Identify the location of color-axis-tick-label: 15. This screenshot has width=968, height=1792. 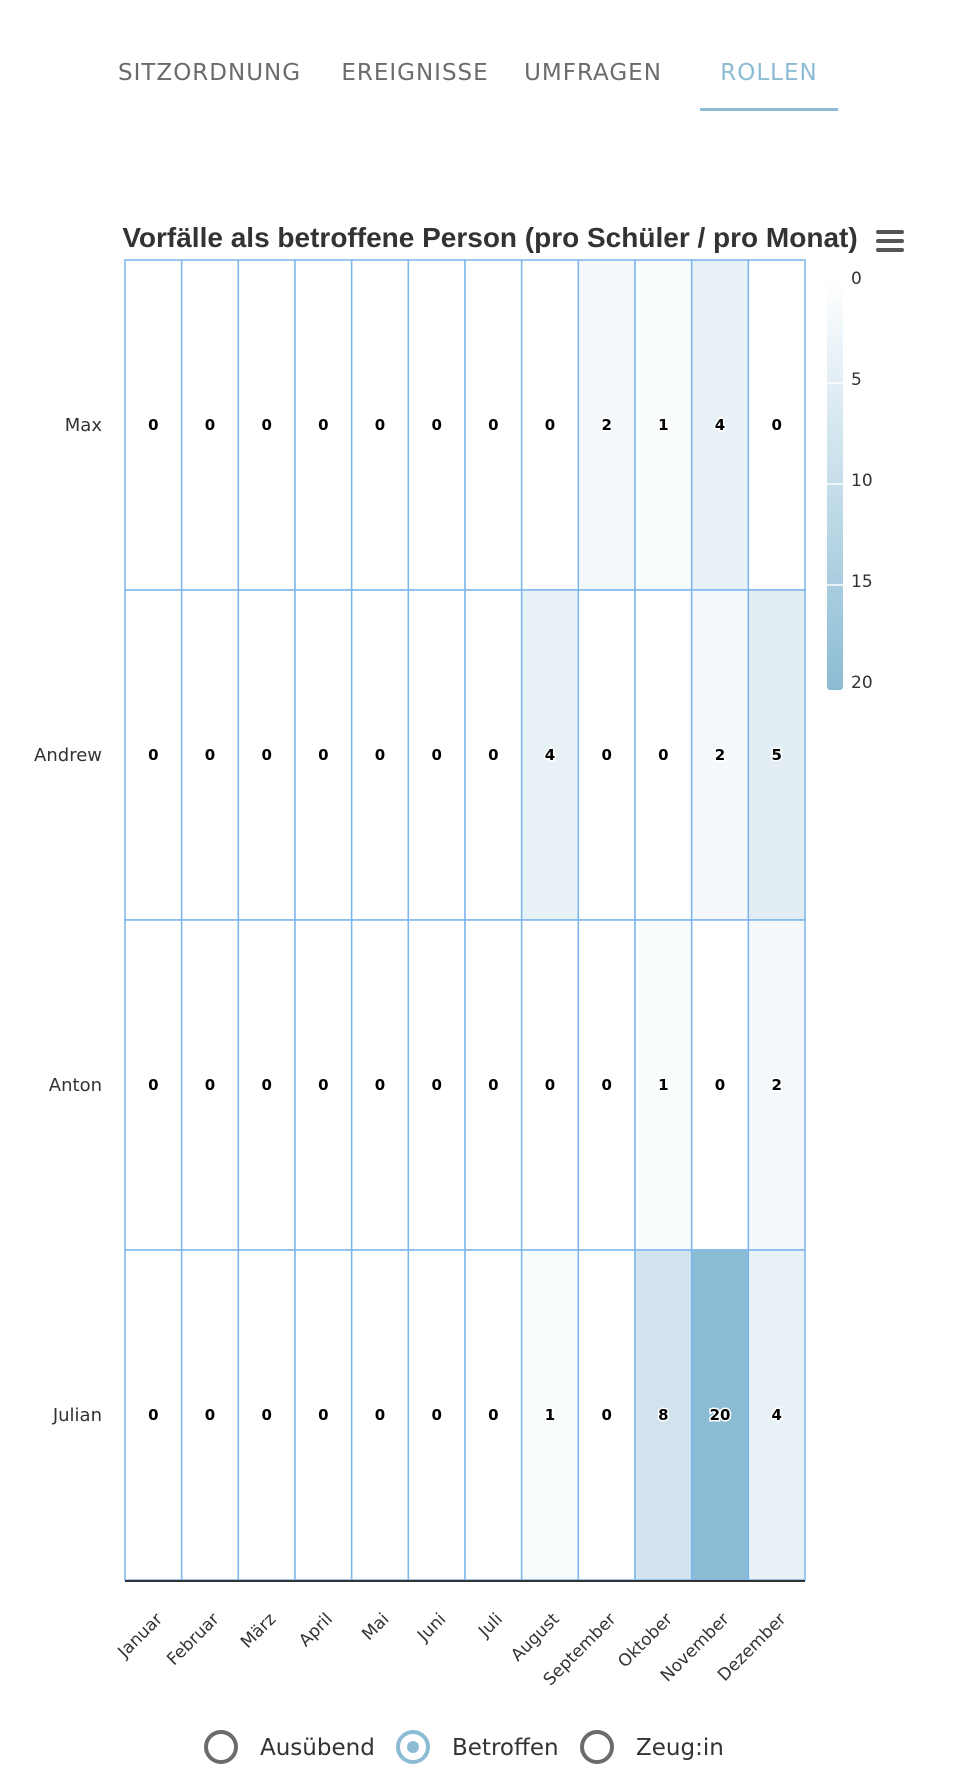
(862, 582).